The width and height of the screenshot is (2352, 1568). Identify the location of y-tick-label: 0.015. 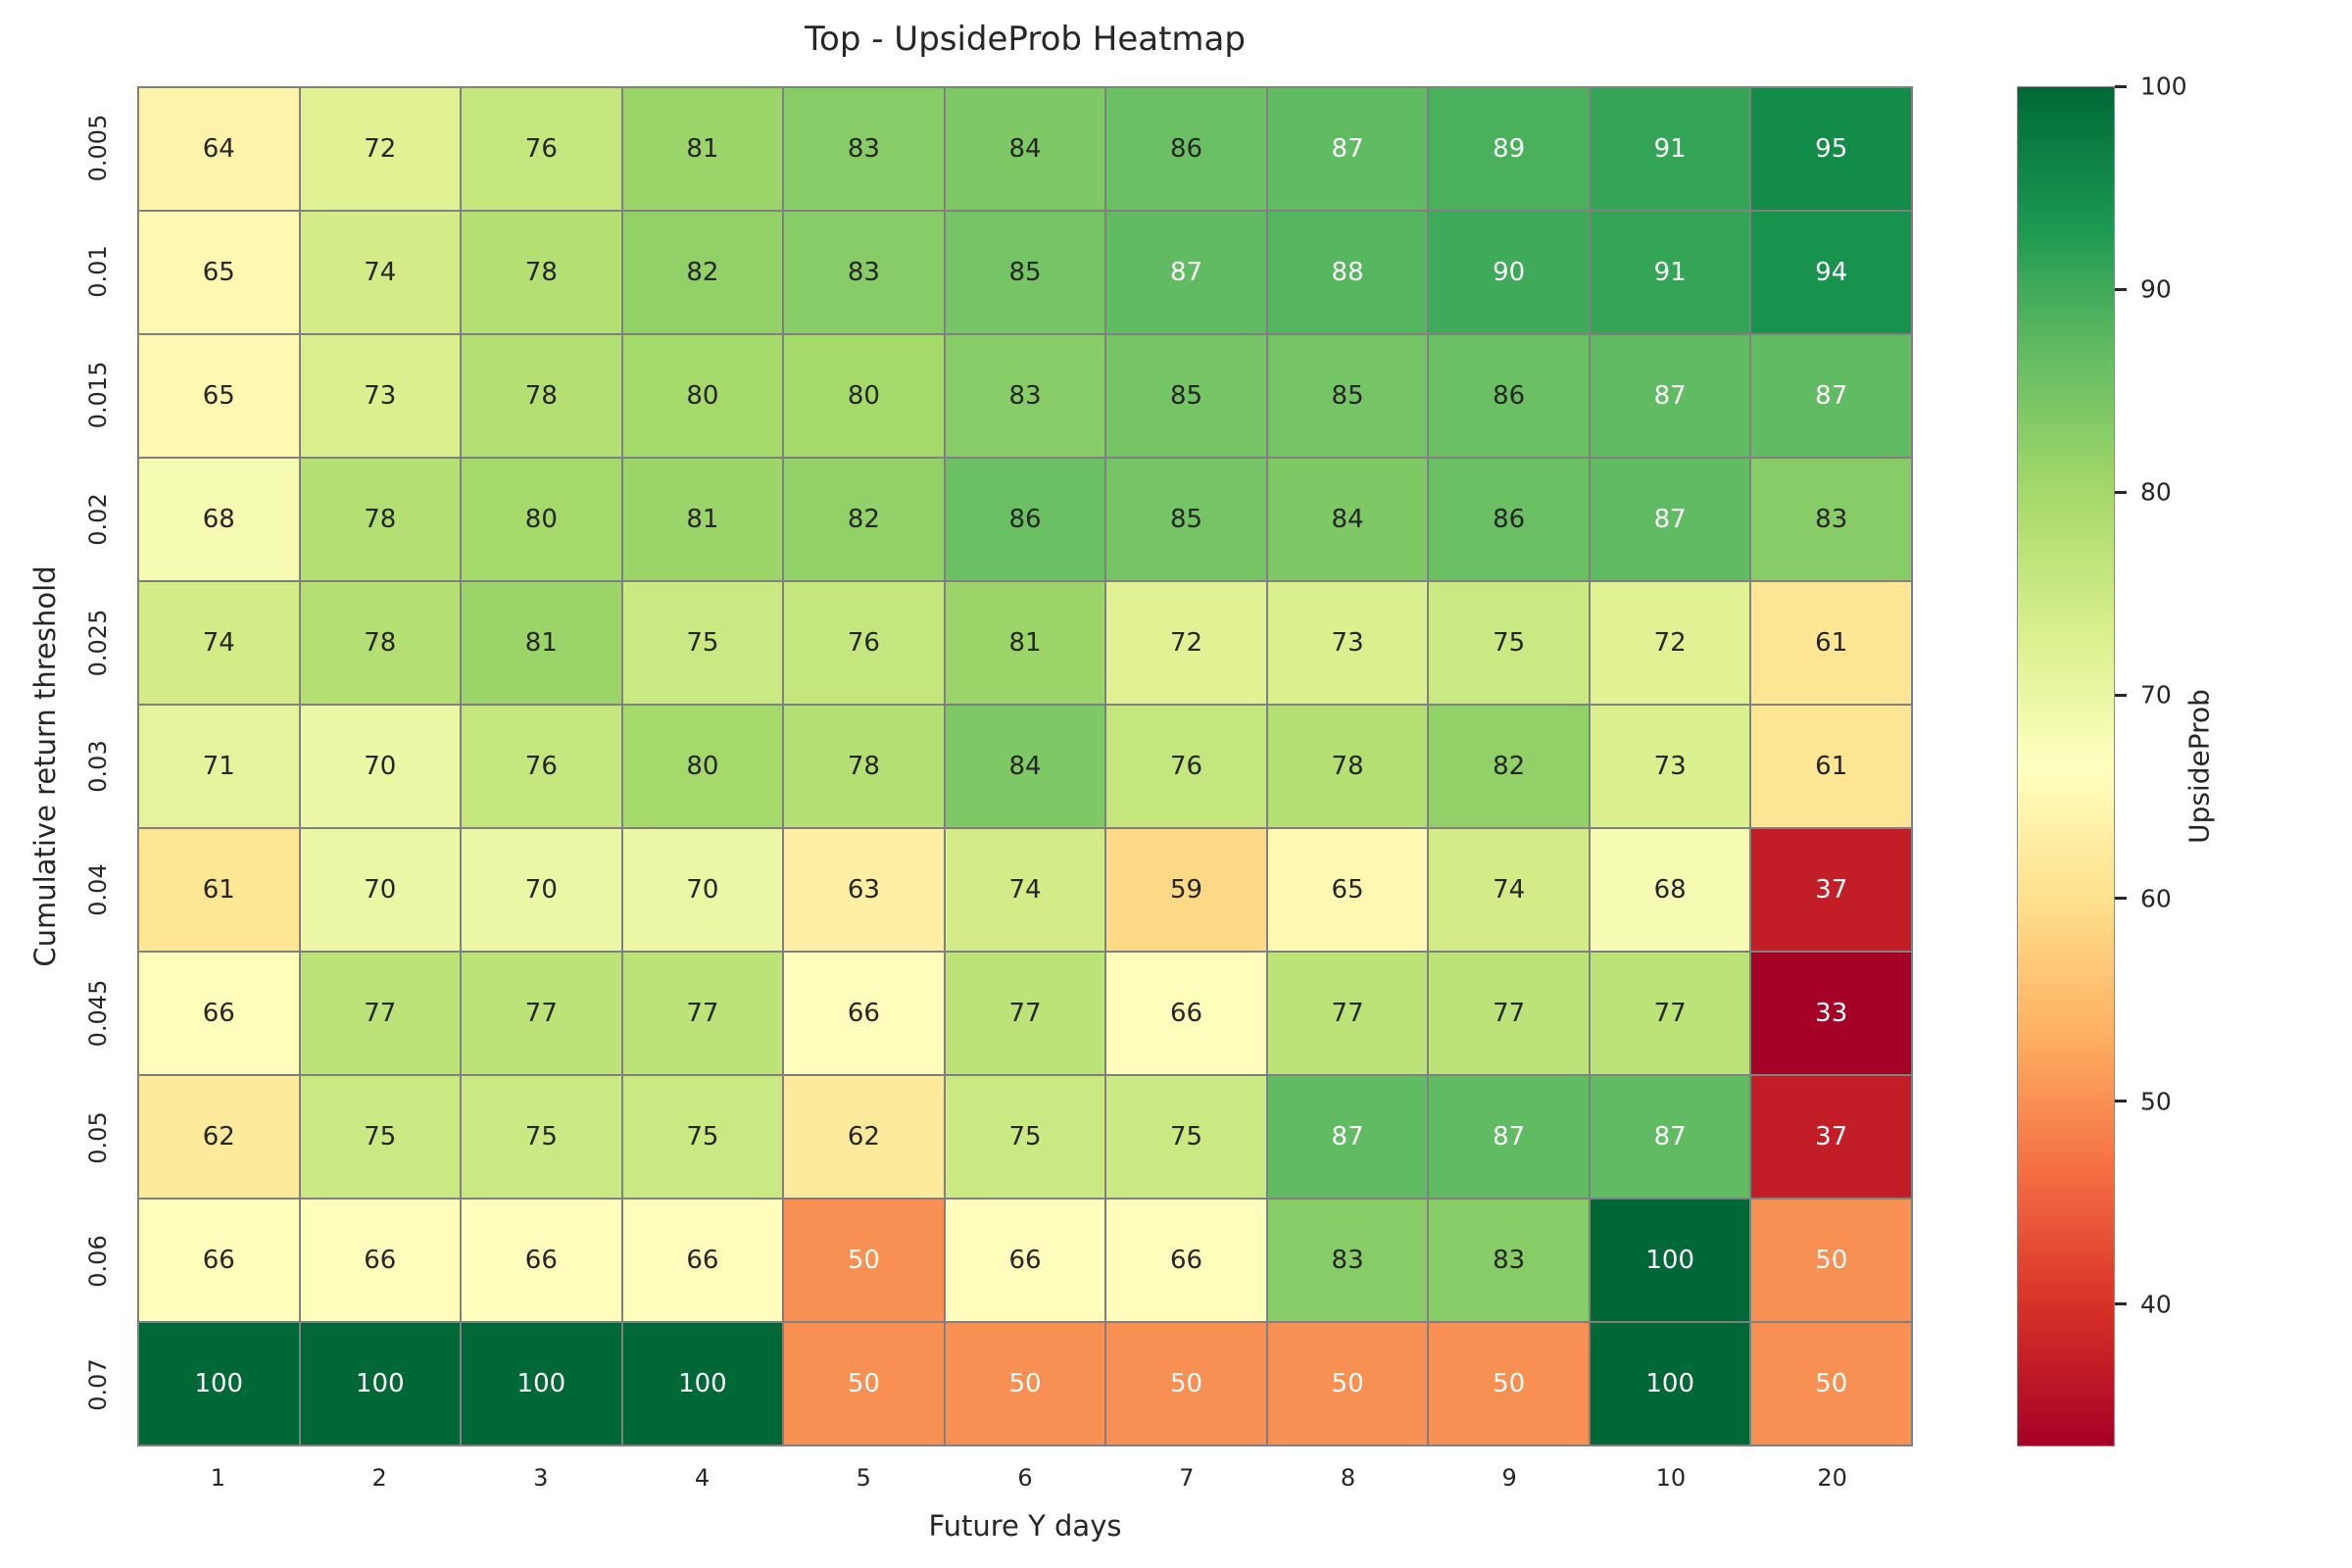
(98, 395).